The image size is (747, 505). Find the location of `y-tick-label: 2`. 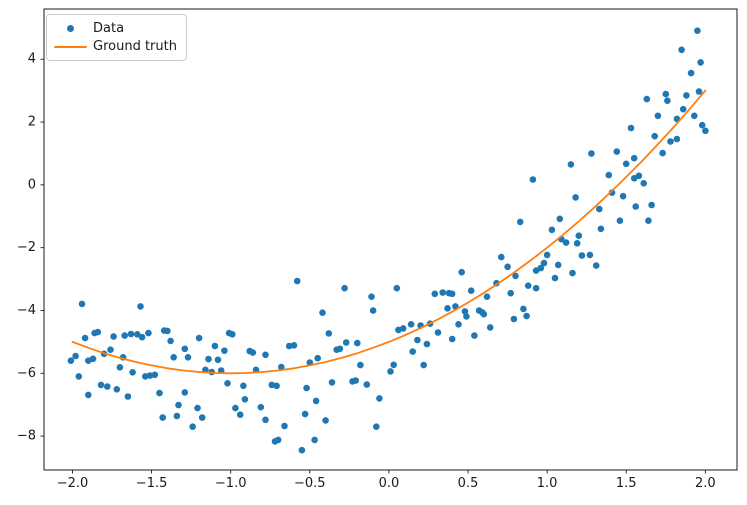

y-tick-label: 2 is located at coordinates (32, 122).